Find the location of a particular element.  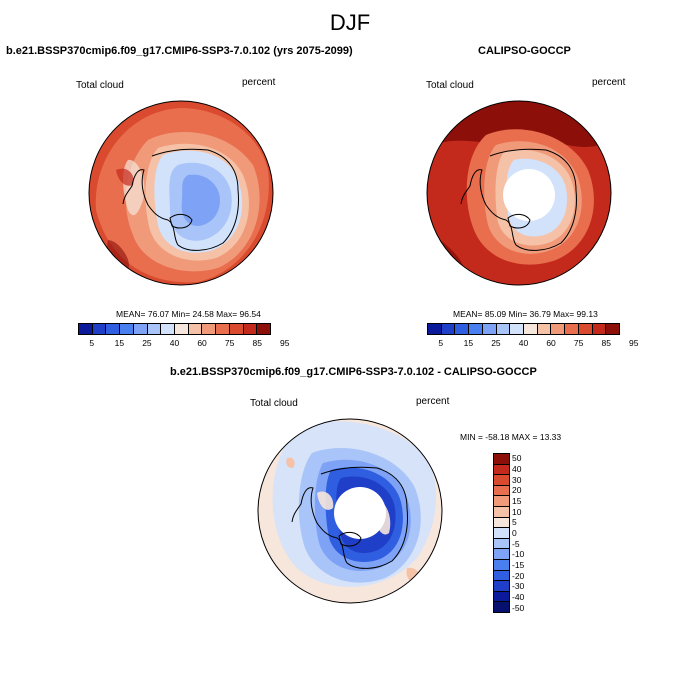

model-colorbar-ticks: 5 15 25 40 60 75 85 95 is located at coordinates (350, 344).